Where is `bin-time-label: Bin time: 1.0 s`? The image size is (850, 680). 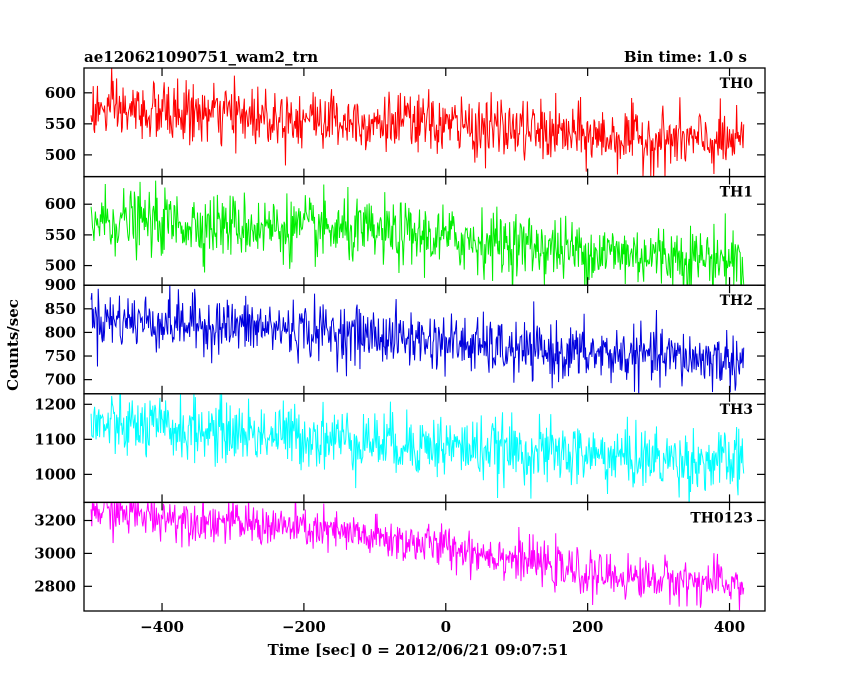 bin-time-label: Bin time: 1.0 s is located at coordinates (685, 57).